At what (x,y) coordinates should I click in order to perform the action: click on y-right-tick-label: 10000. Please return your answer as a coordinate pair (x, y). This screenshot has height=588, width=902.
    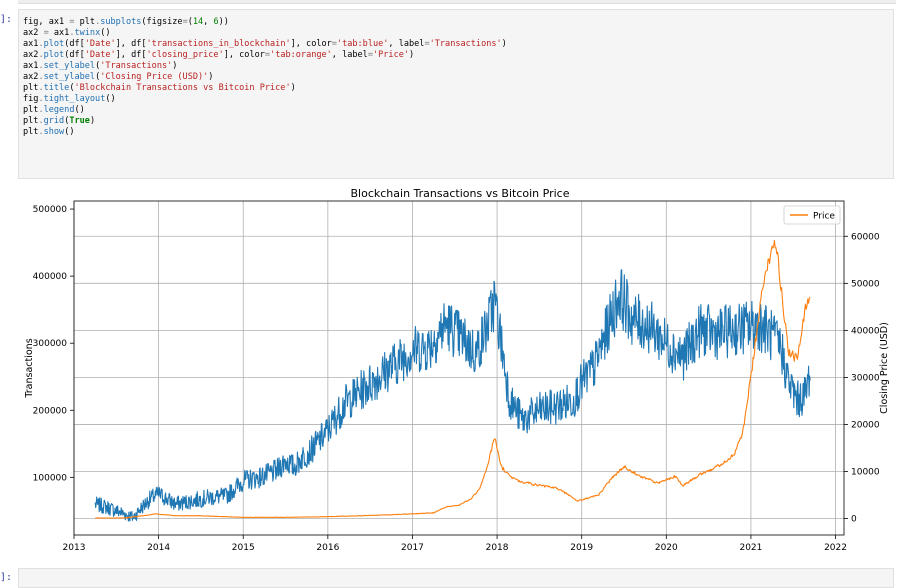
    Looking at the image, I should click on (865, 472).